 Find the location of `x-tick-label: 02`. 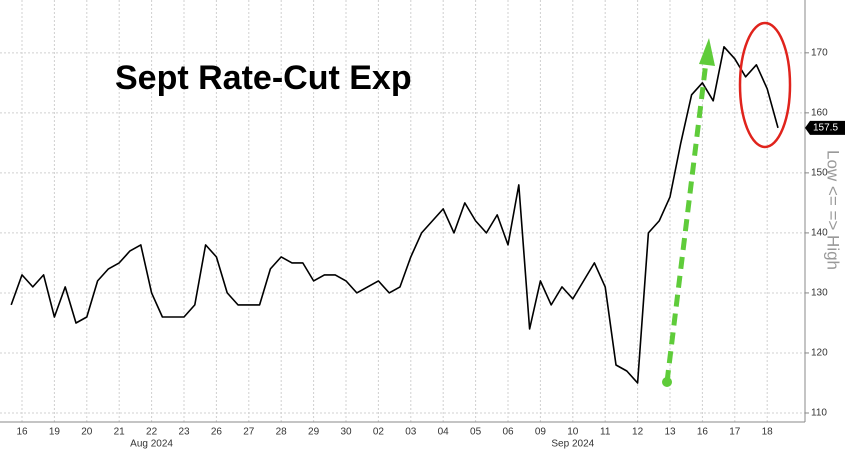

x-tick-label: 02 is located at coordinates (379, 432).